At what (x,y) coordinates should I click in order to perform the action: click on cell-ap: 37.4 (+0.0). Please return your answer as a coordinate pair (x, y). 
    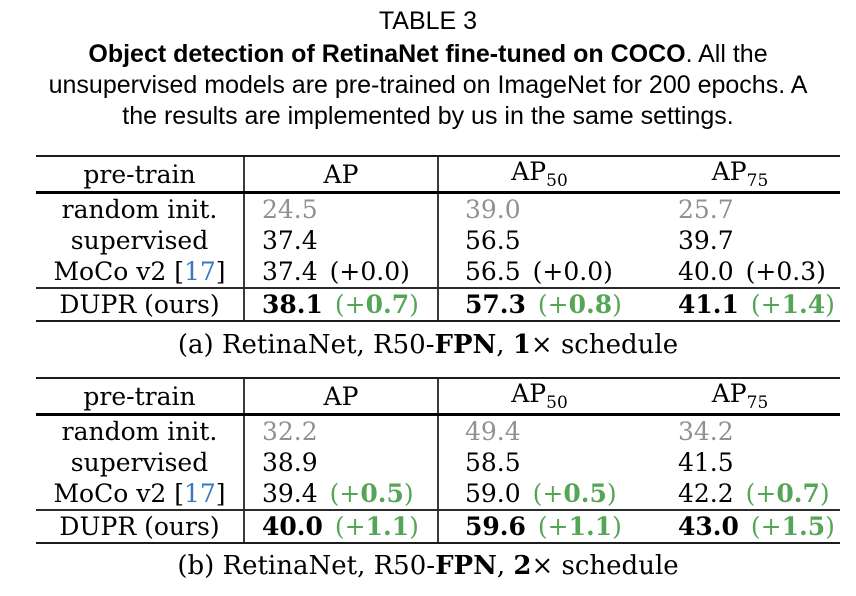
    Looking at the image, I should click on (342, 271).